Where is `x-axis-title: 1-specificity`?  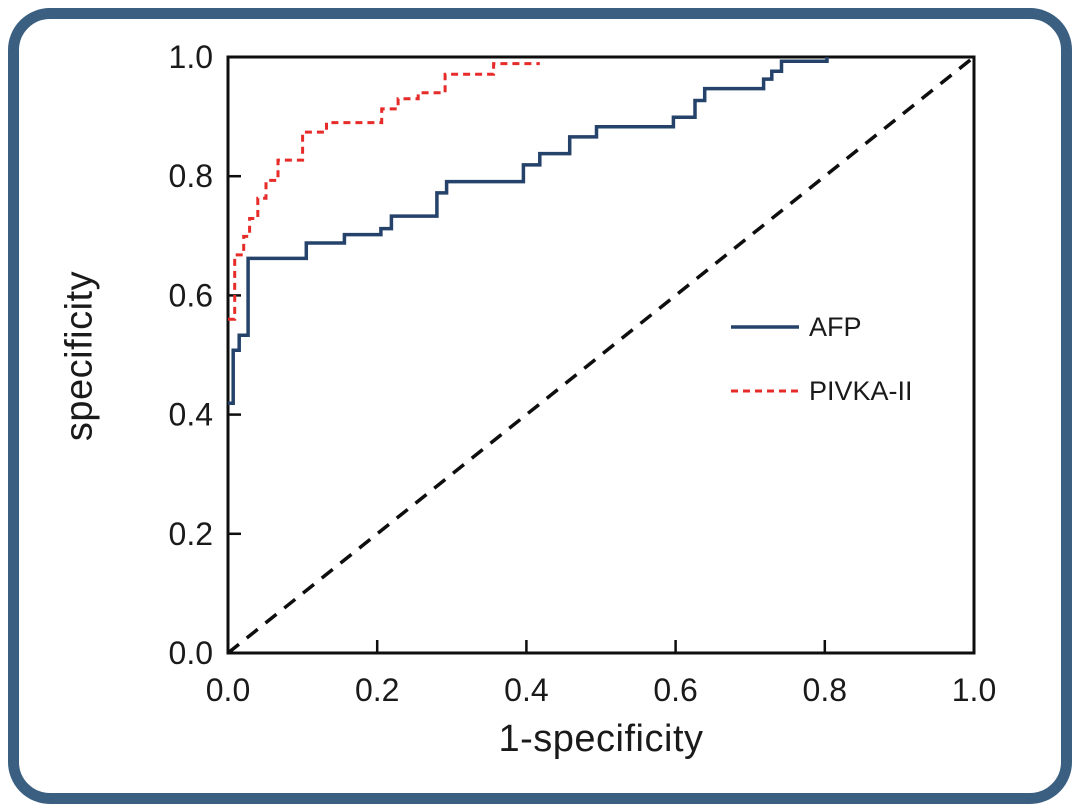 x-axis-title: 1-specificity is located at coordinates (601, 739).